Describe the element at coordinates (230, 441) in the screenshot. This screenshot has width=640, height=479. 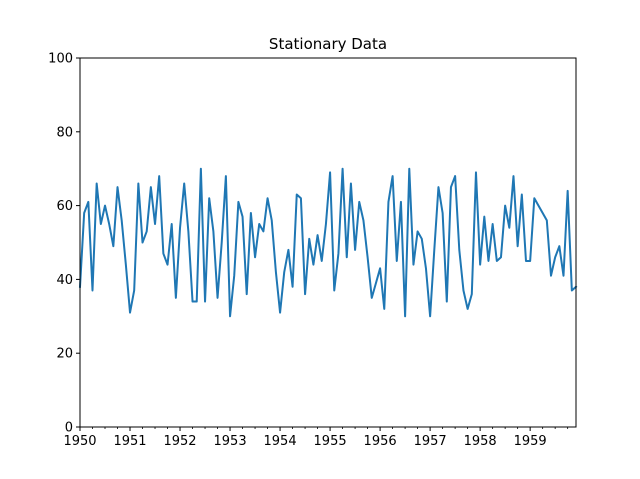
I see `x-tick-label: 1953` at that location.